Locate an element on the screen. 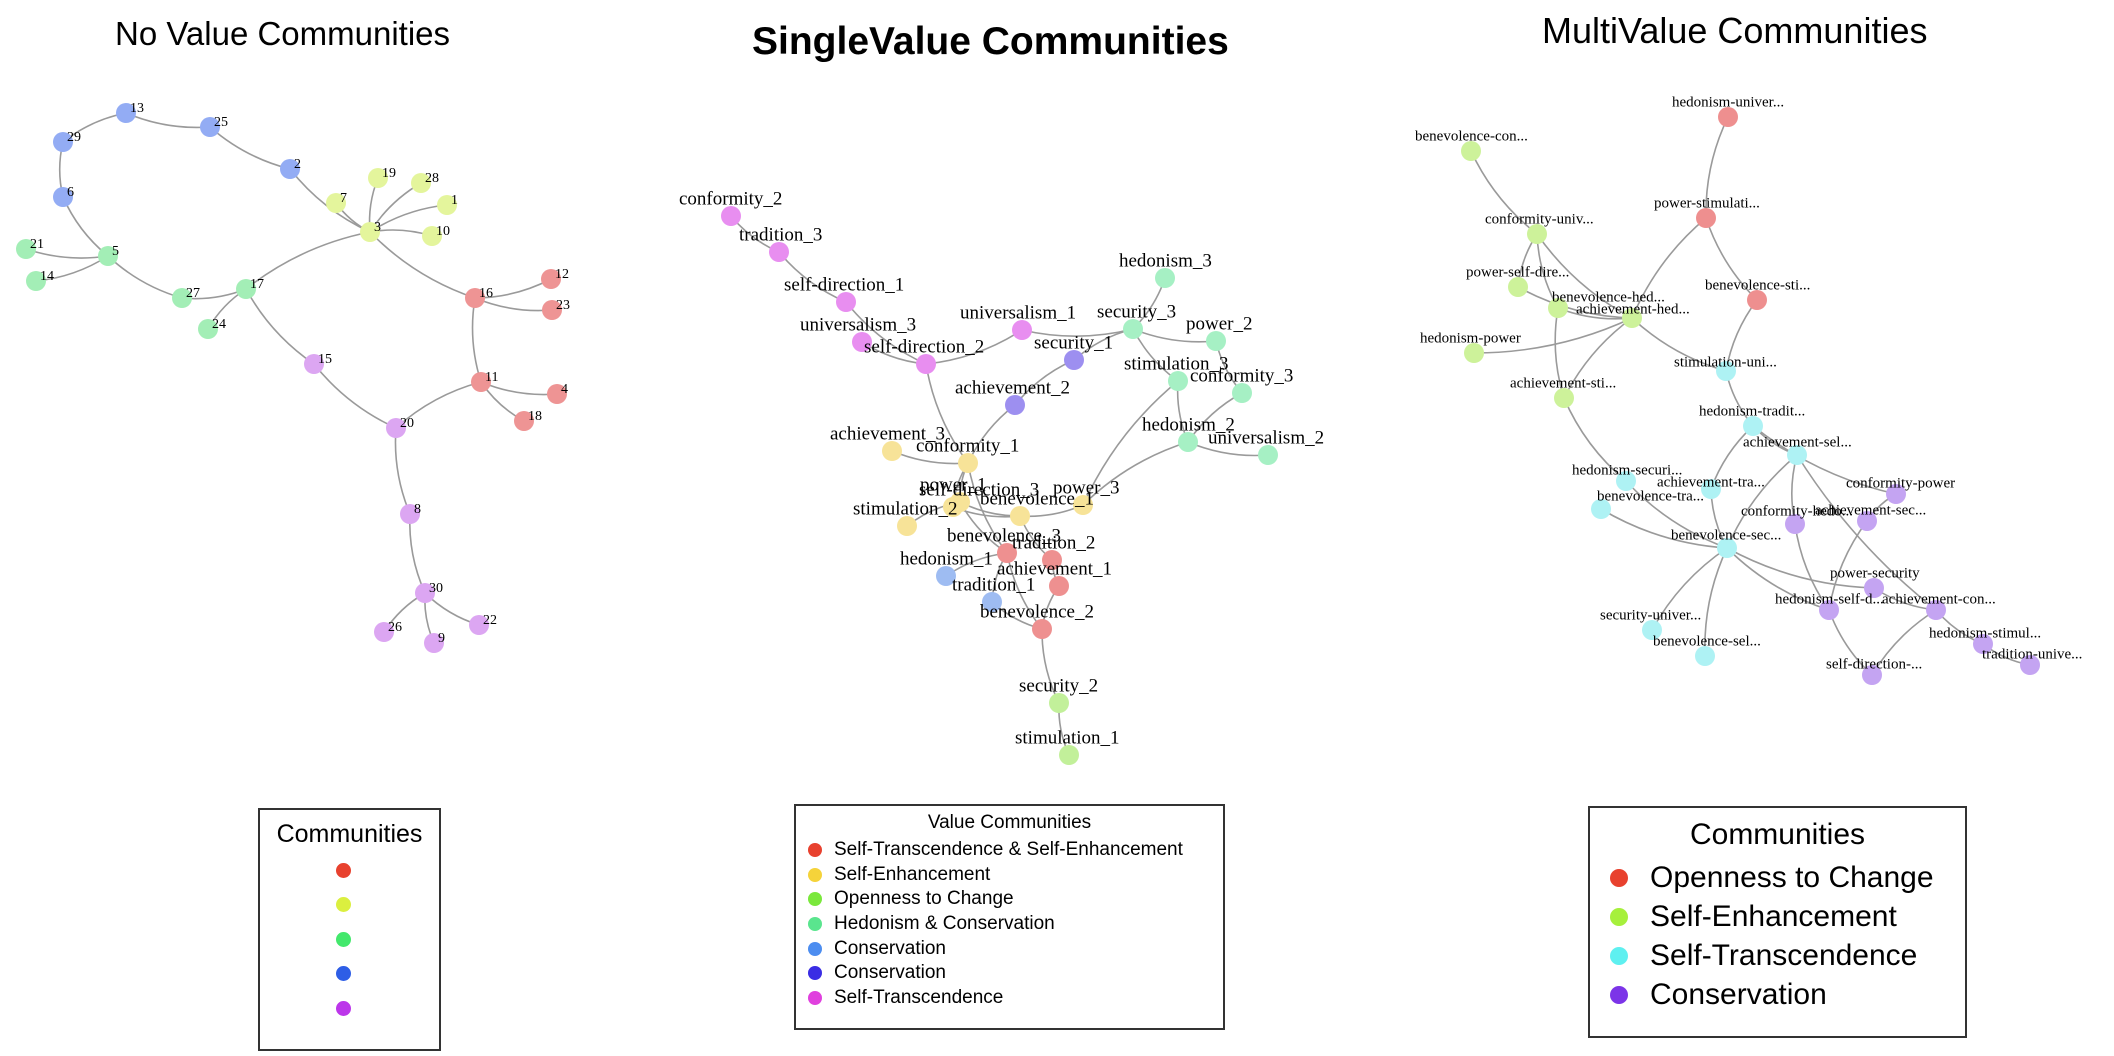  node-label: 27 is located at coordinates (193, 293).